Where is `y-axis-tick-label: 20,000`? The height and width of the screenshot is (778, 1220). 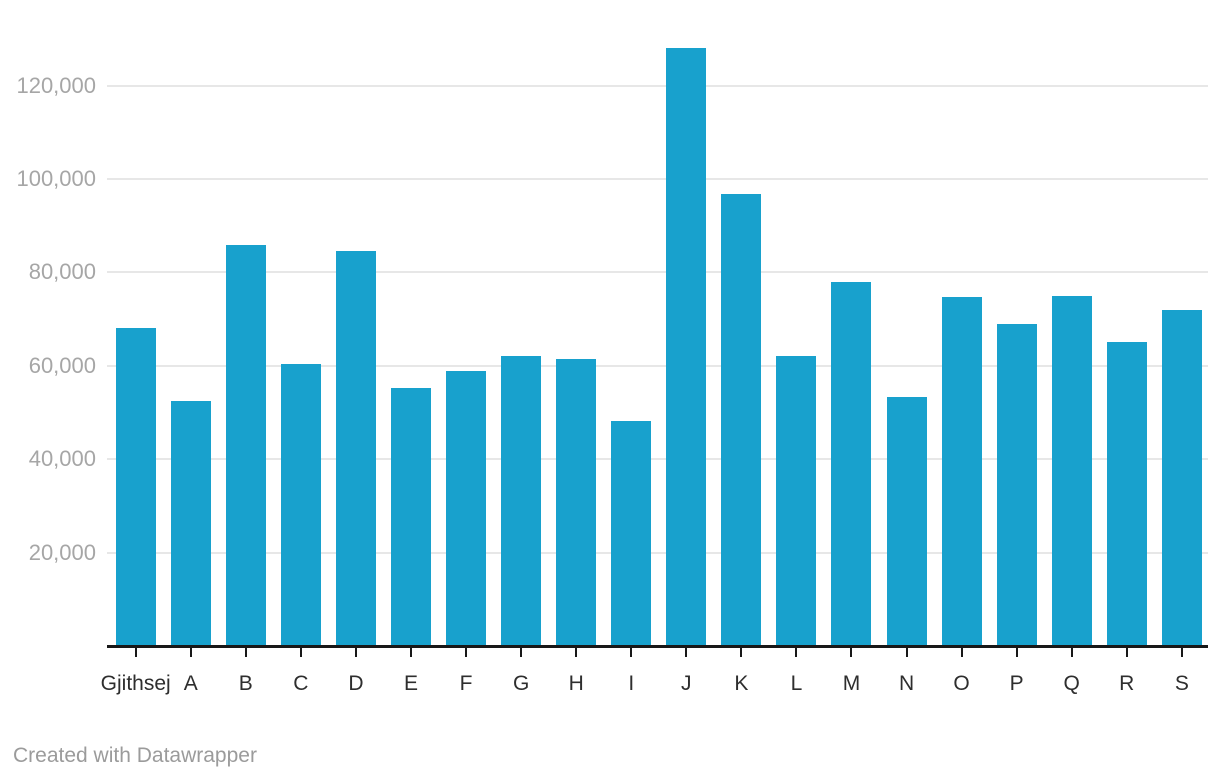
y-axis-tick-label: 20,000 is located at coordinates (62, 552).